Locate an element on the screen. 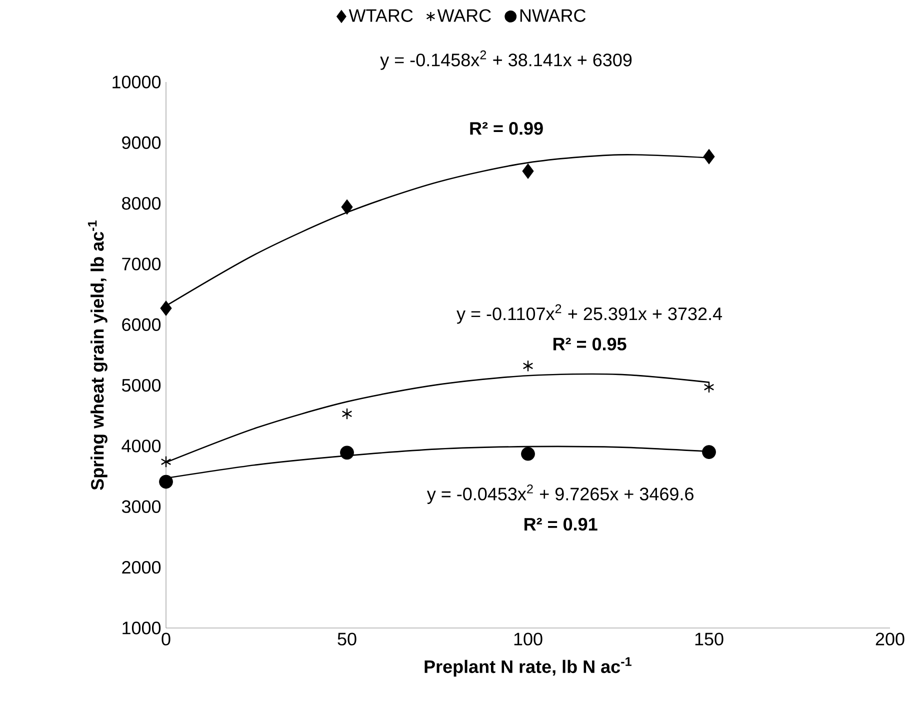  legend-label: WARC is located at coordinates (464, 15).